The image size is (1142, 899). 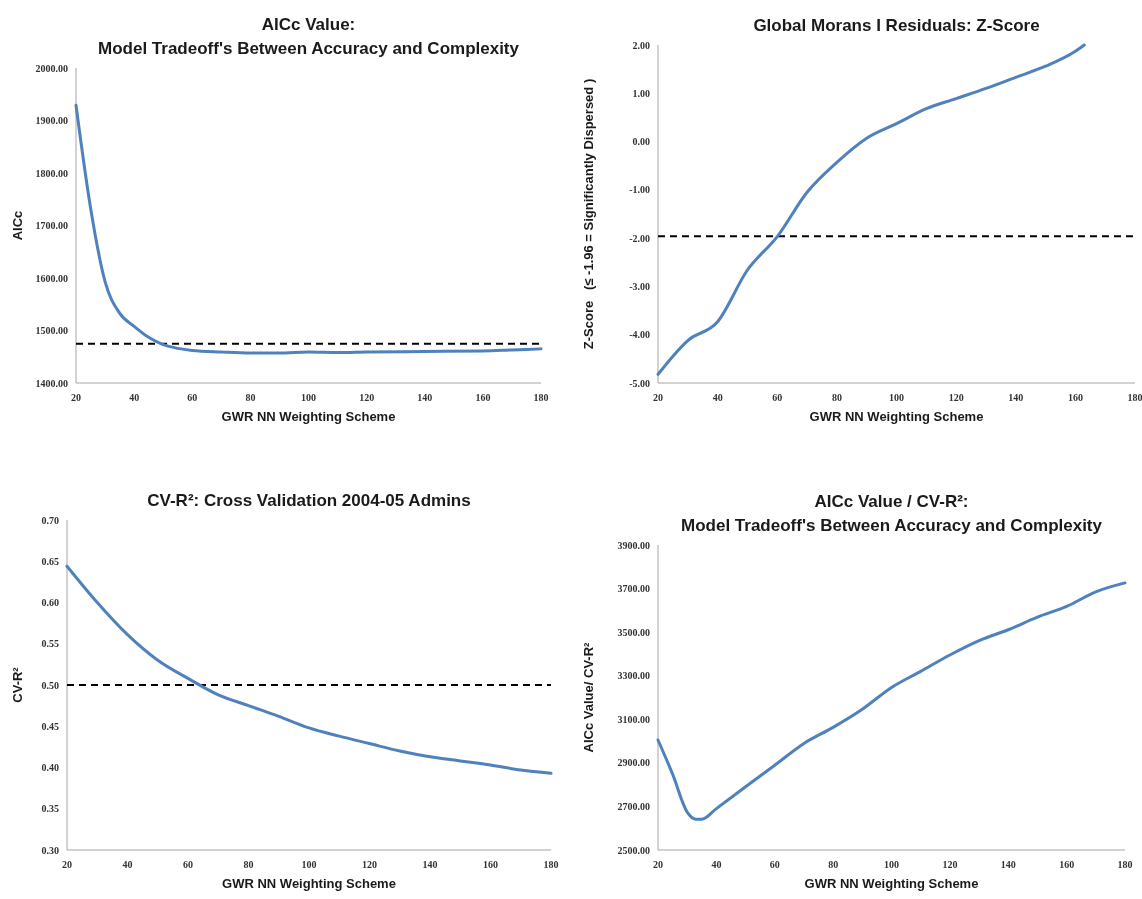 What do you see at coordinates (641, 93) in the screenshot?
I see `y-tick-label: 1.00` at bounding box center [641, 93].